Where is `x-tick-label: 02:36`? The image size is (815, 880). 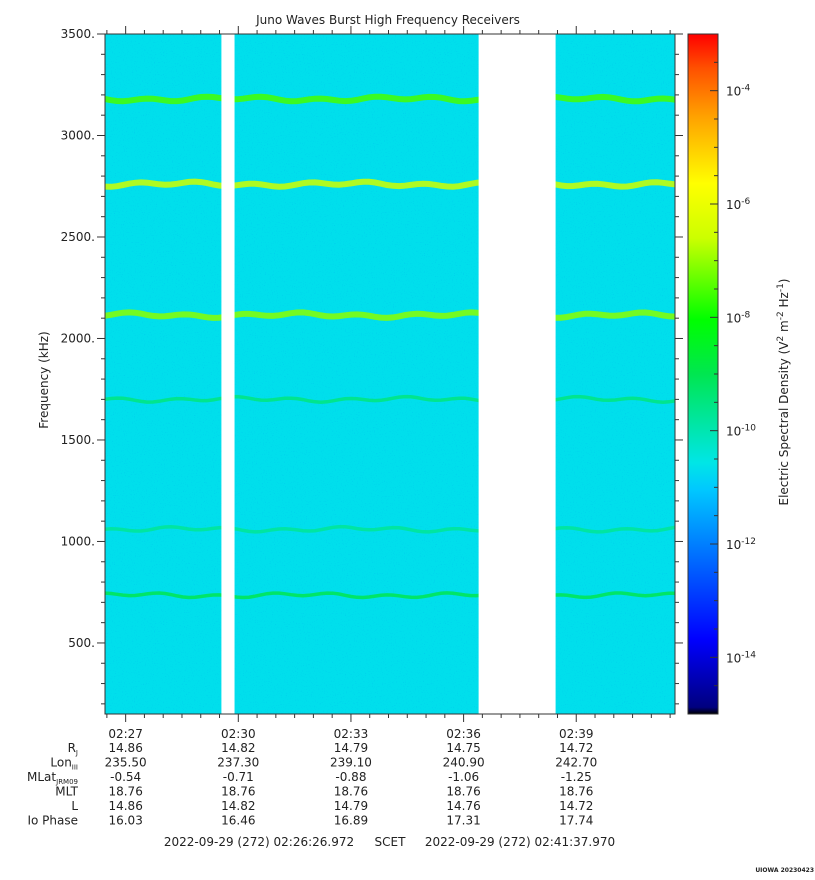
x-tick-label: 02:36 is located at coordinates (463, 734).